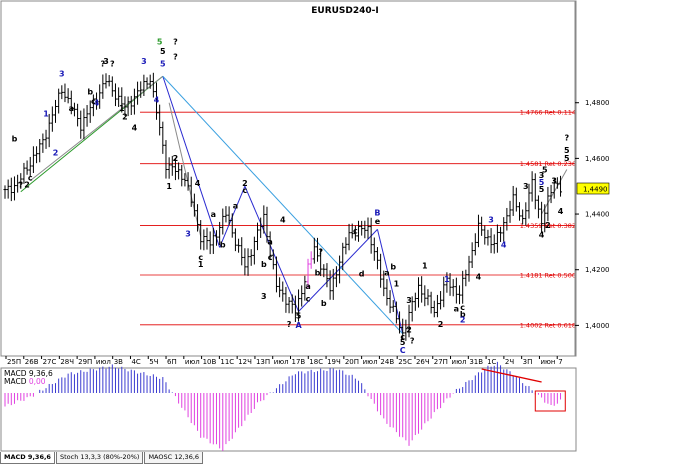 Image resolution: width=688 pixels, height=472 pixels. Describe the element at coordinates (263, 362) in the screenshot. I see `x-tick-label: 13Π` at that location.